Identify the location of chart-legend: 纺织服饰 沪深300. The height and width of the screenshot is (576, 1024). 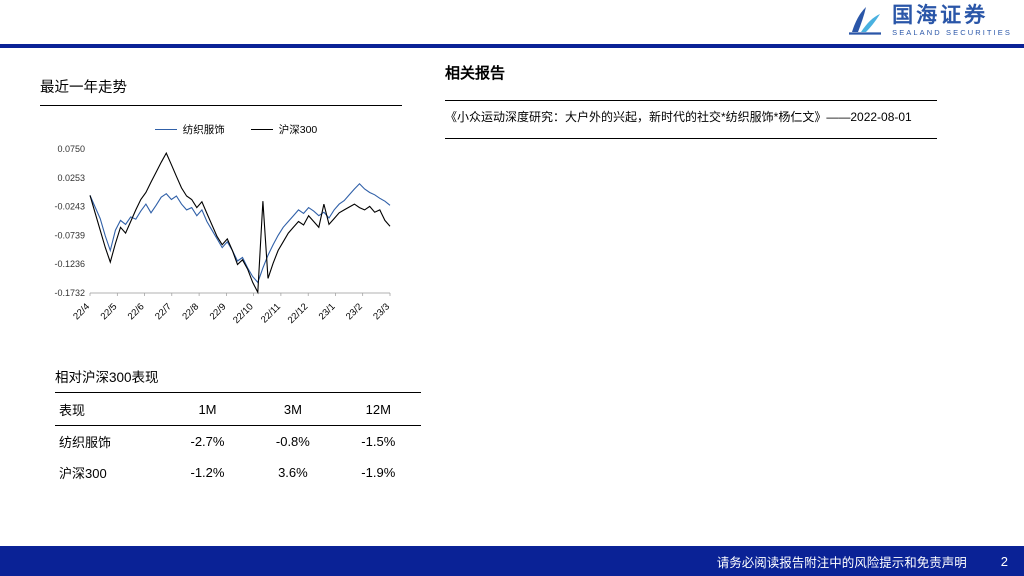
(236, 129).